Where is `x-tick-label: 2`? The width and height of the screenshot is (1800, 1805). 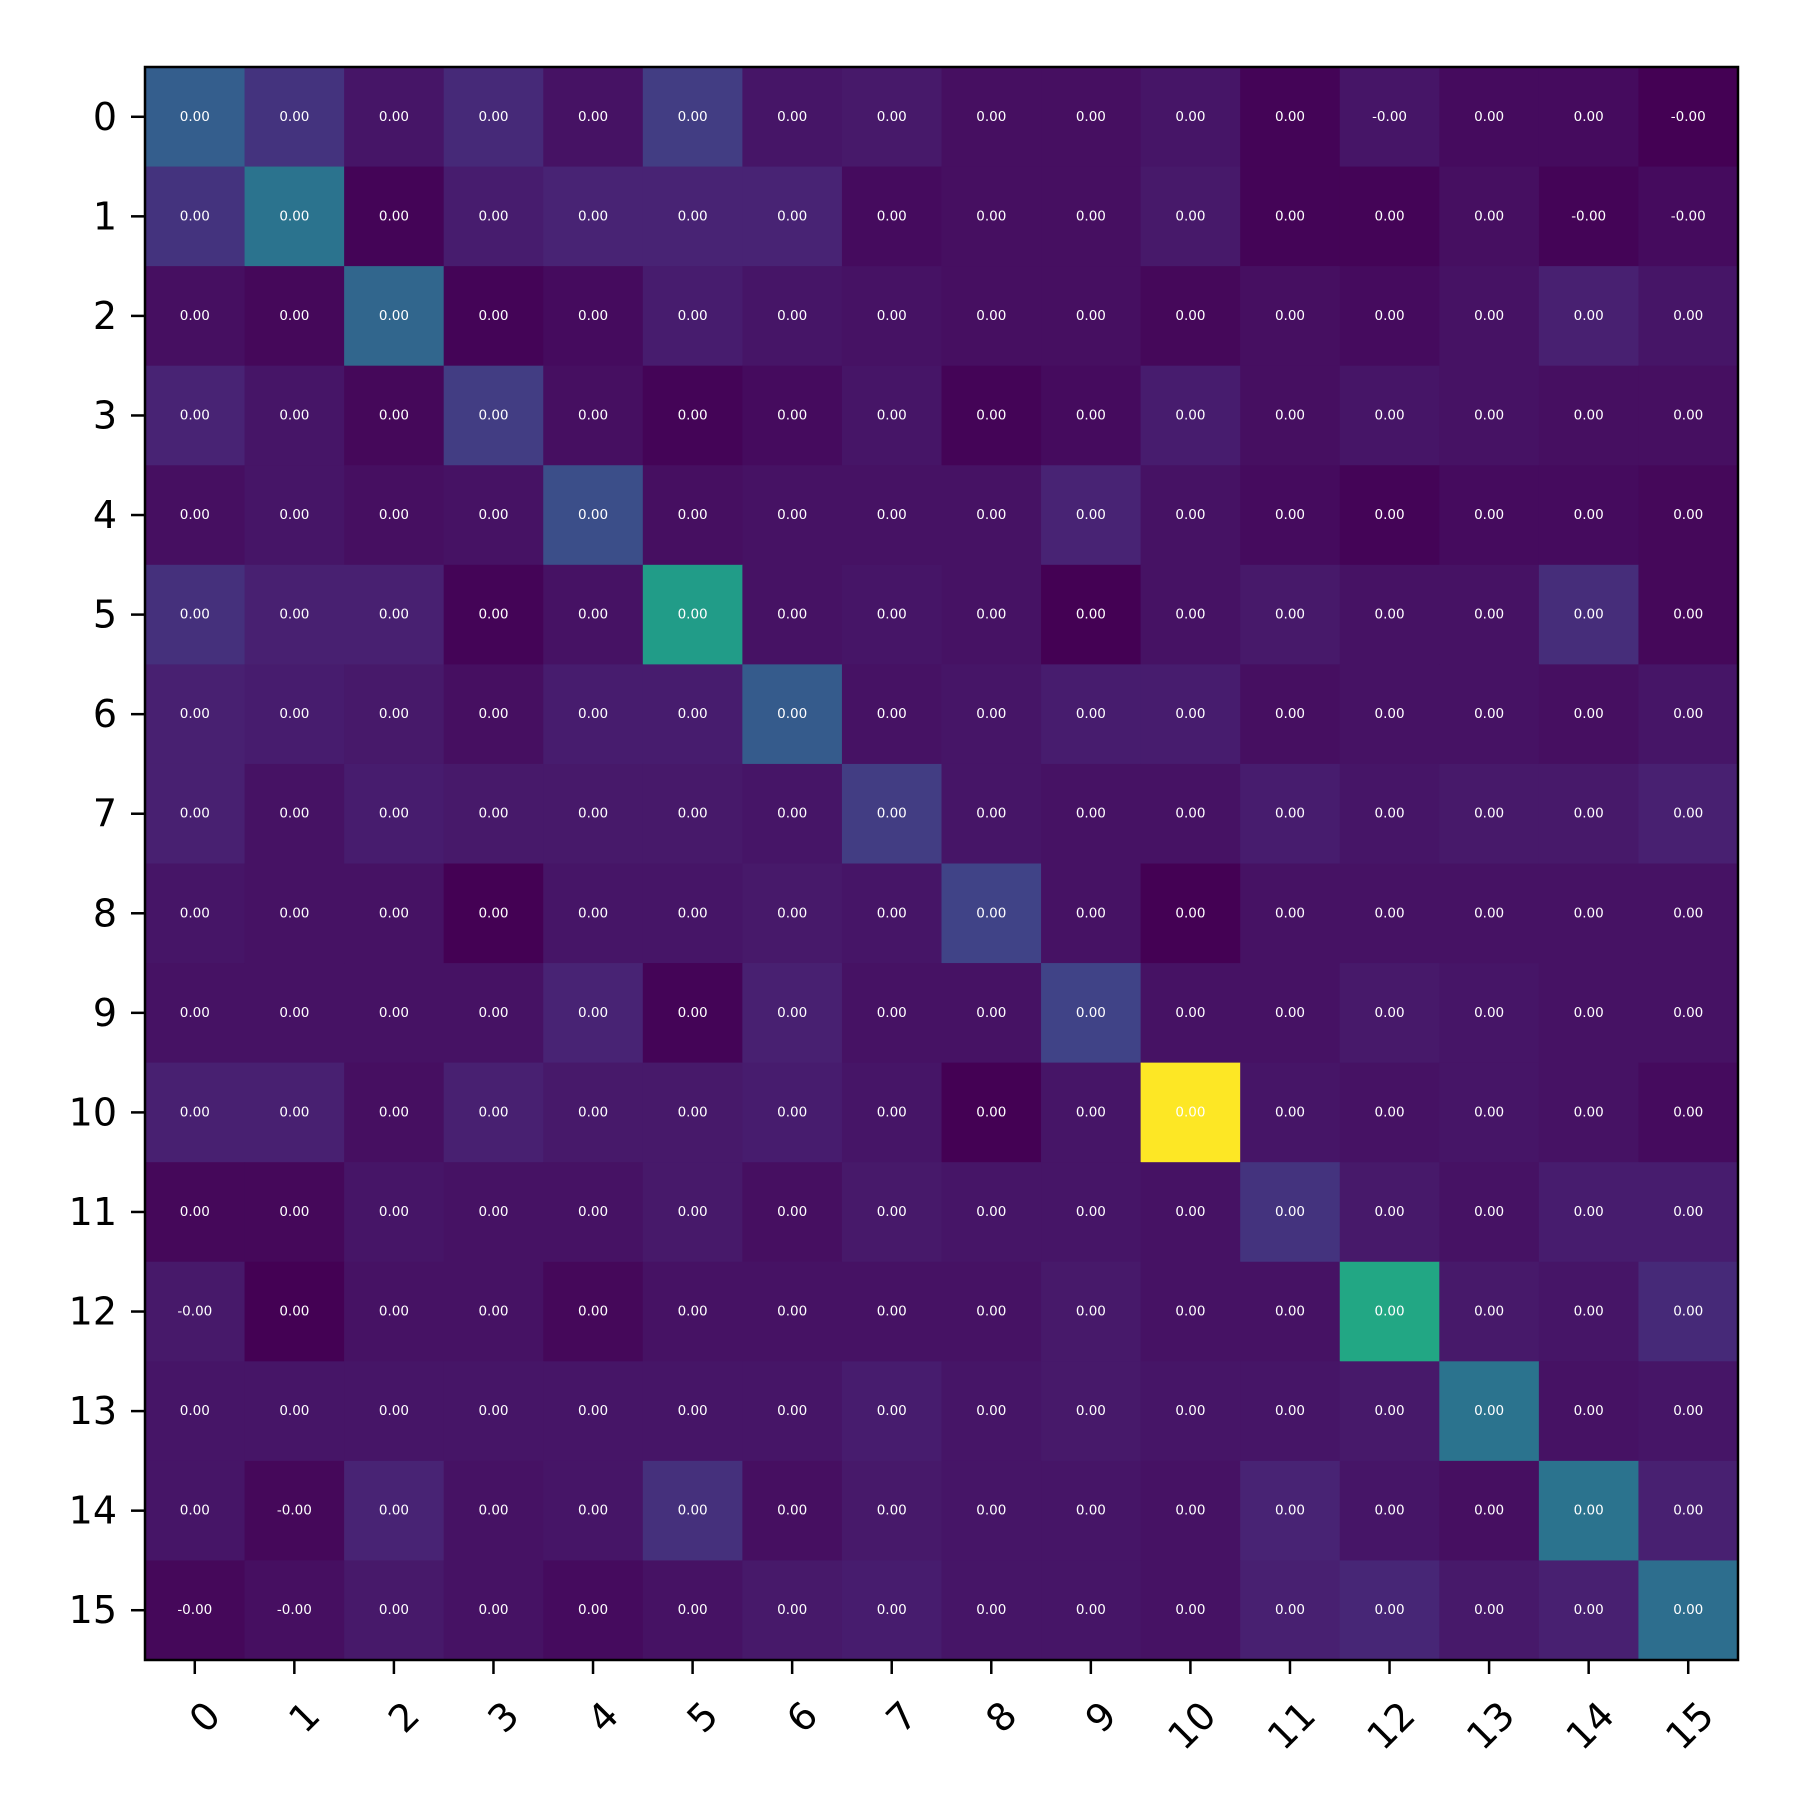 x-tick-label: 2 is located at coordinates (404, 1717).